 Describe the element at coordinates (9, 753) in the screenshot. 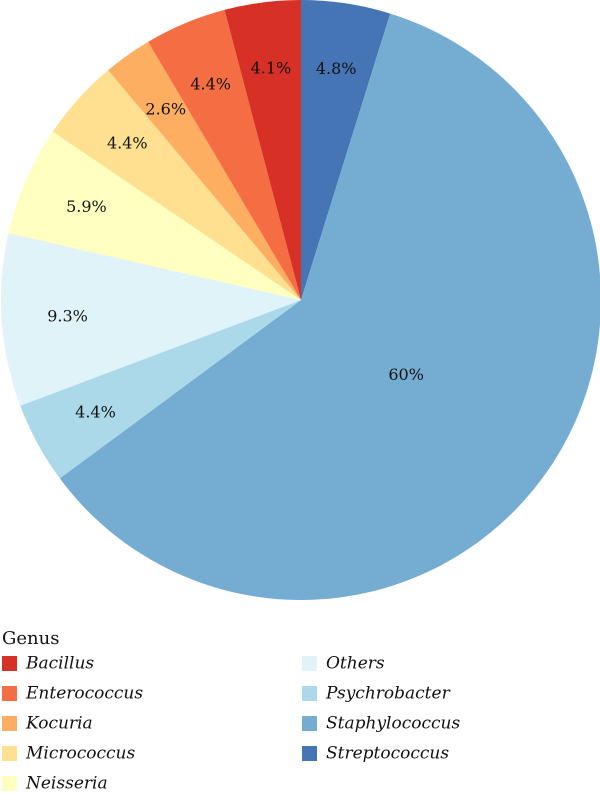

I see `legend-swatch-micrococcus` at that location.